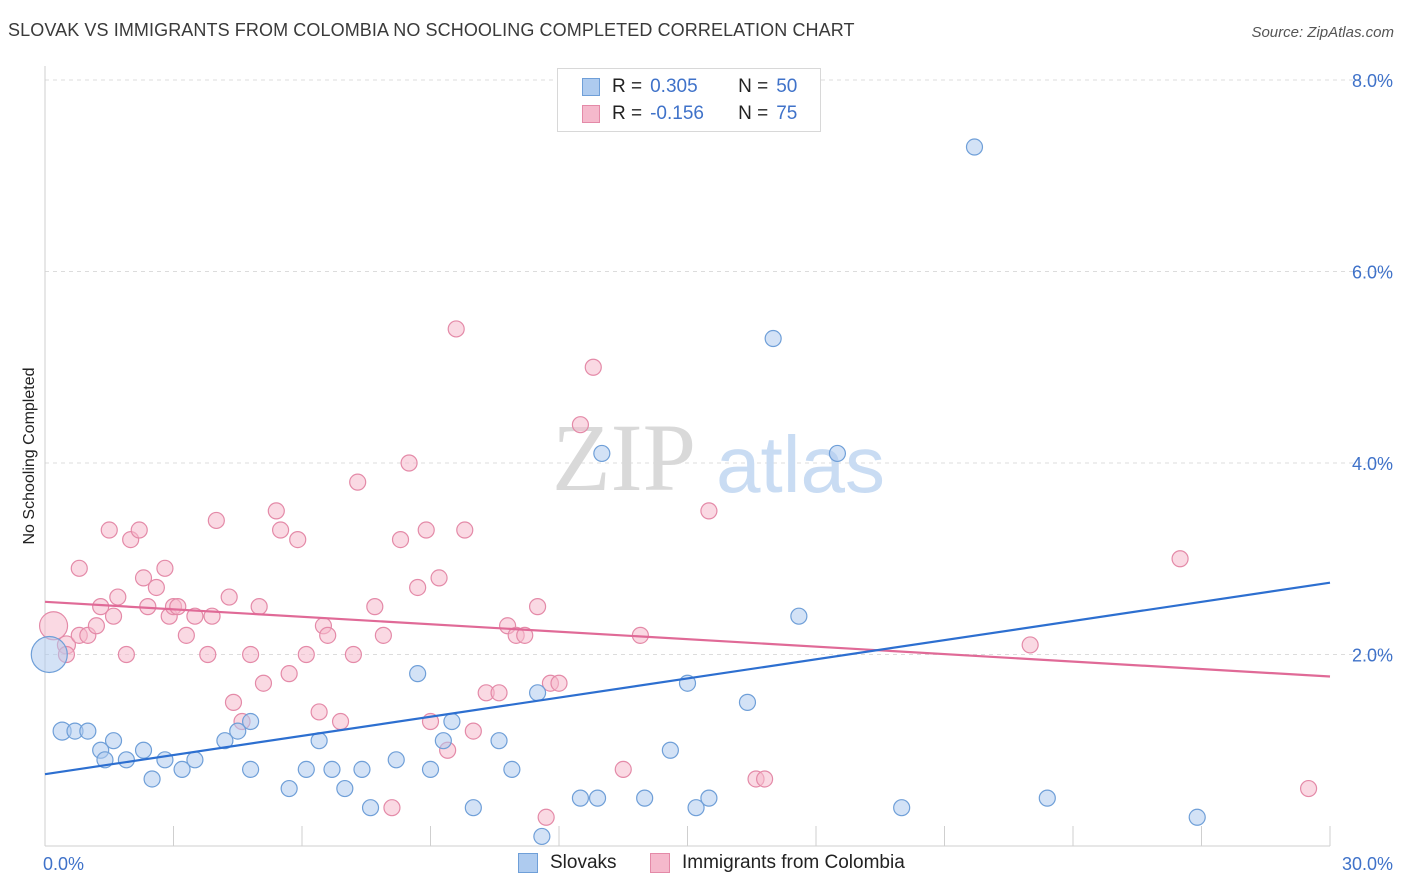 The height and width of the screenshot is (892, 1406). I want to click on legend-r-value: -0.156, so click(677, 113).